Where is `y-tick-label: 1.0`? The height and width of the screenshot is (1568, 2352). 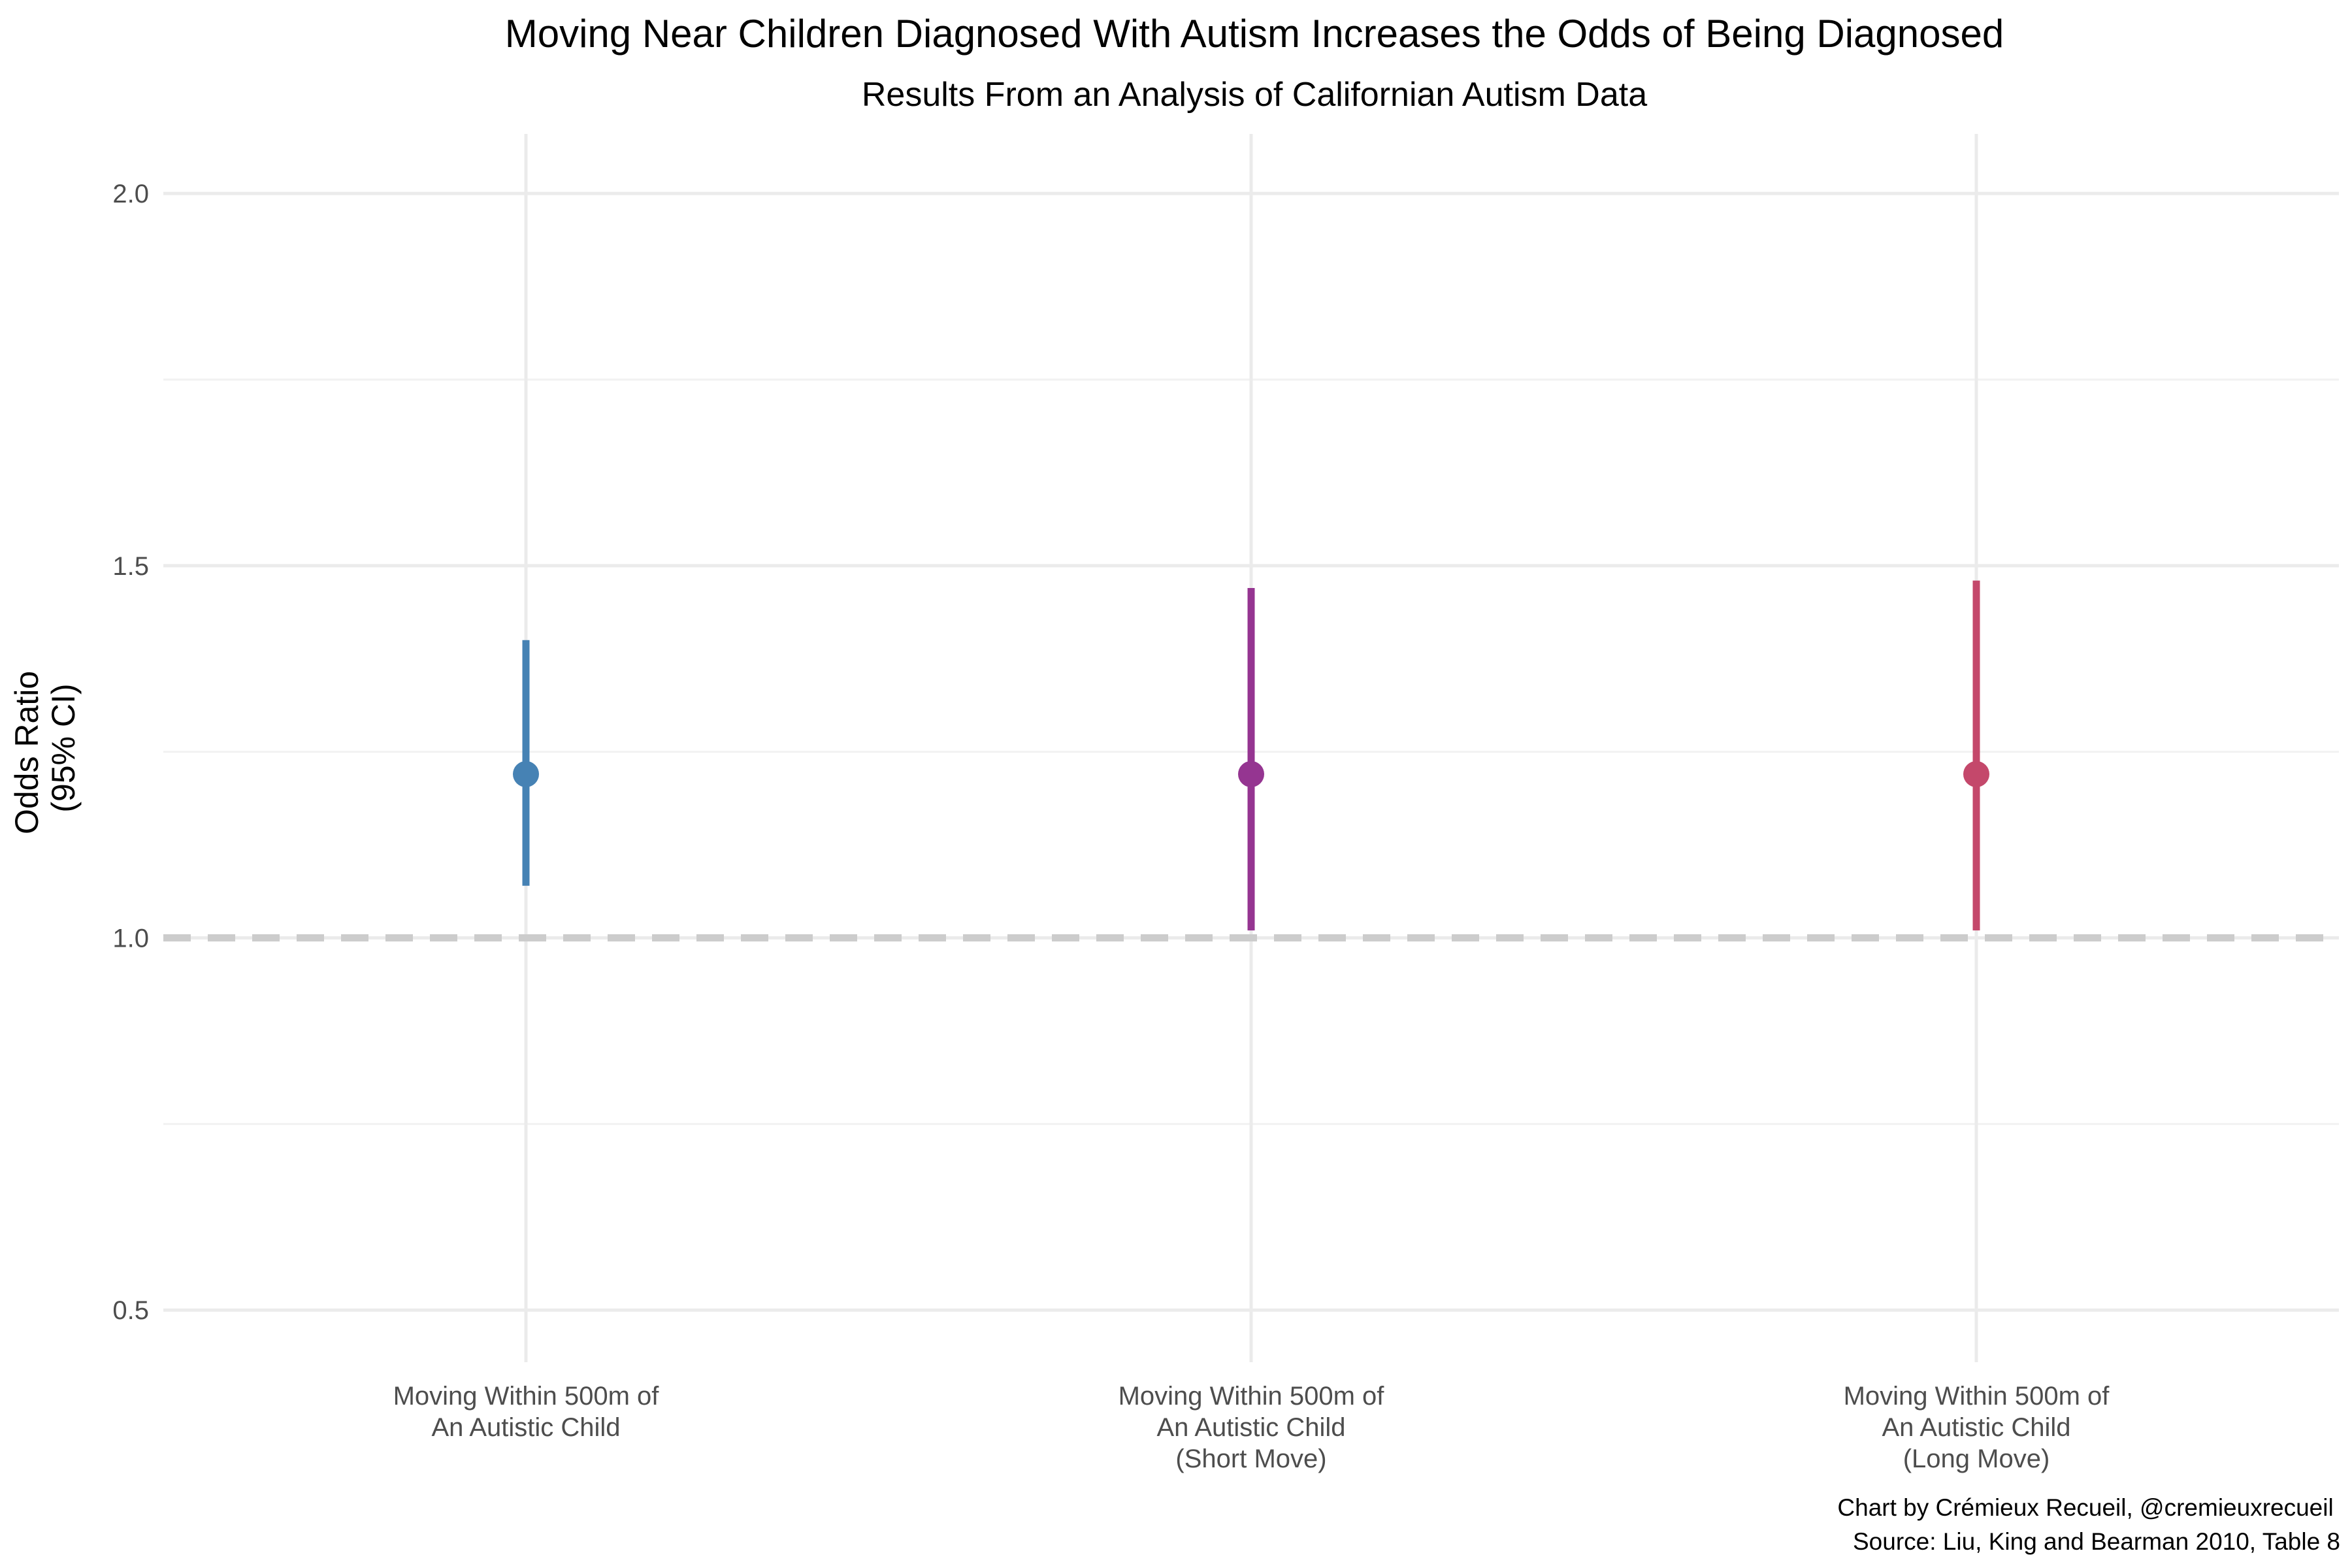
y-tick-label: 1.0 is located at coordinates (130, 938).